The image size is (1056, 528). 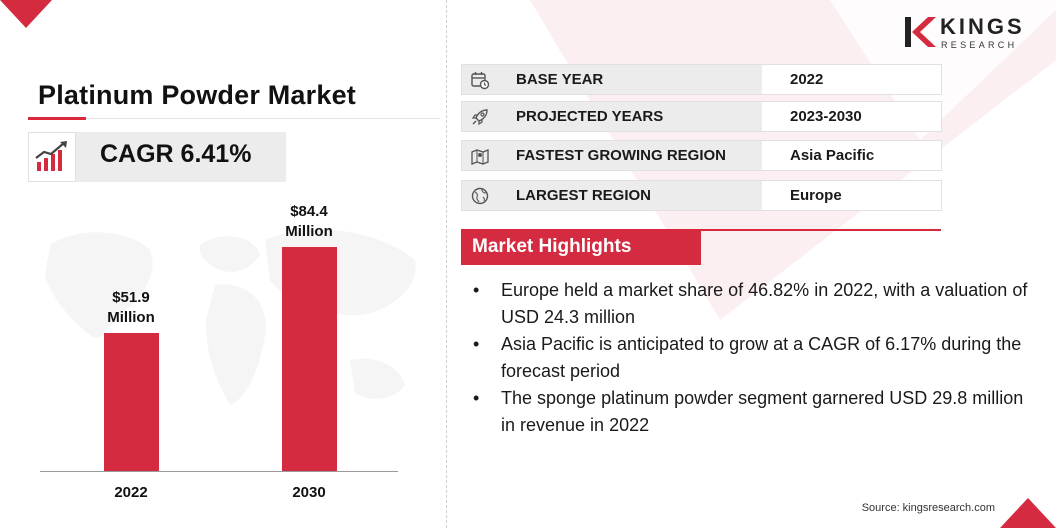 What do you see at coordinates (131, 402) in the screenshot?
I see `bar-2022` at bounding box center [131, 402].